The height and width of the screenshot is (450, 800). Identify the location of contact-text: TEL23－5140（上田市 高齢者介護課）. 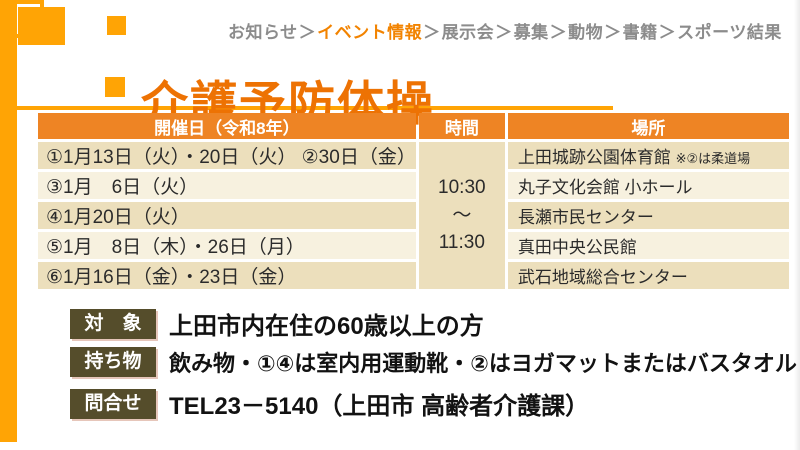
(379, 406).